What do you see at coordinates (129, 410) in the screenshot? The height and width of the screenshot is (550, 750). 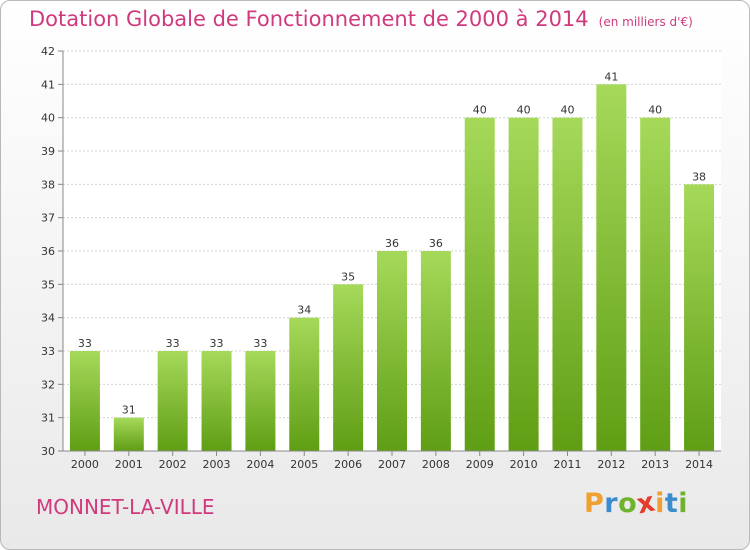 I see `data-label: 31` at bounding box center [129, 410].